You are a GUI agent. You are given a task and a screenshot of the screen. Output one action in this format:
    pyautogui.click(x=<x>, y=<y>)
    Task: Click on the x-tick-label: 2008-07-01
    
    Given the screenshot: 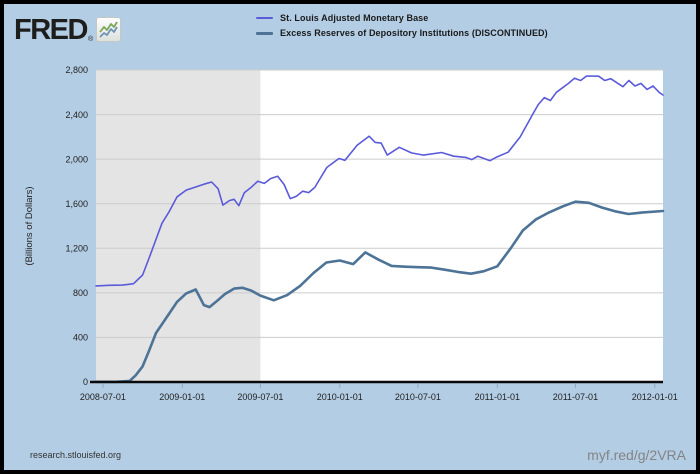 What is the action you would take?
    pyautogui.click(x=103, y=397)
    